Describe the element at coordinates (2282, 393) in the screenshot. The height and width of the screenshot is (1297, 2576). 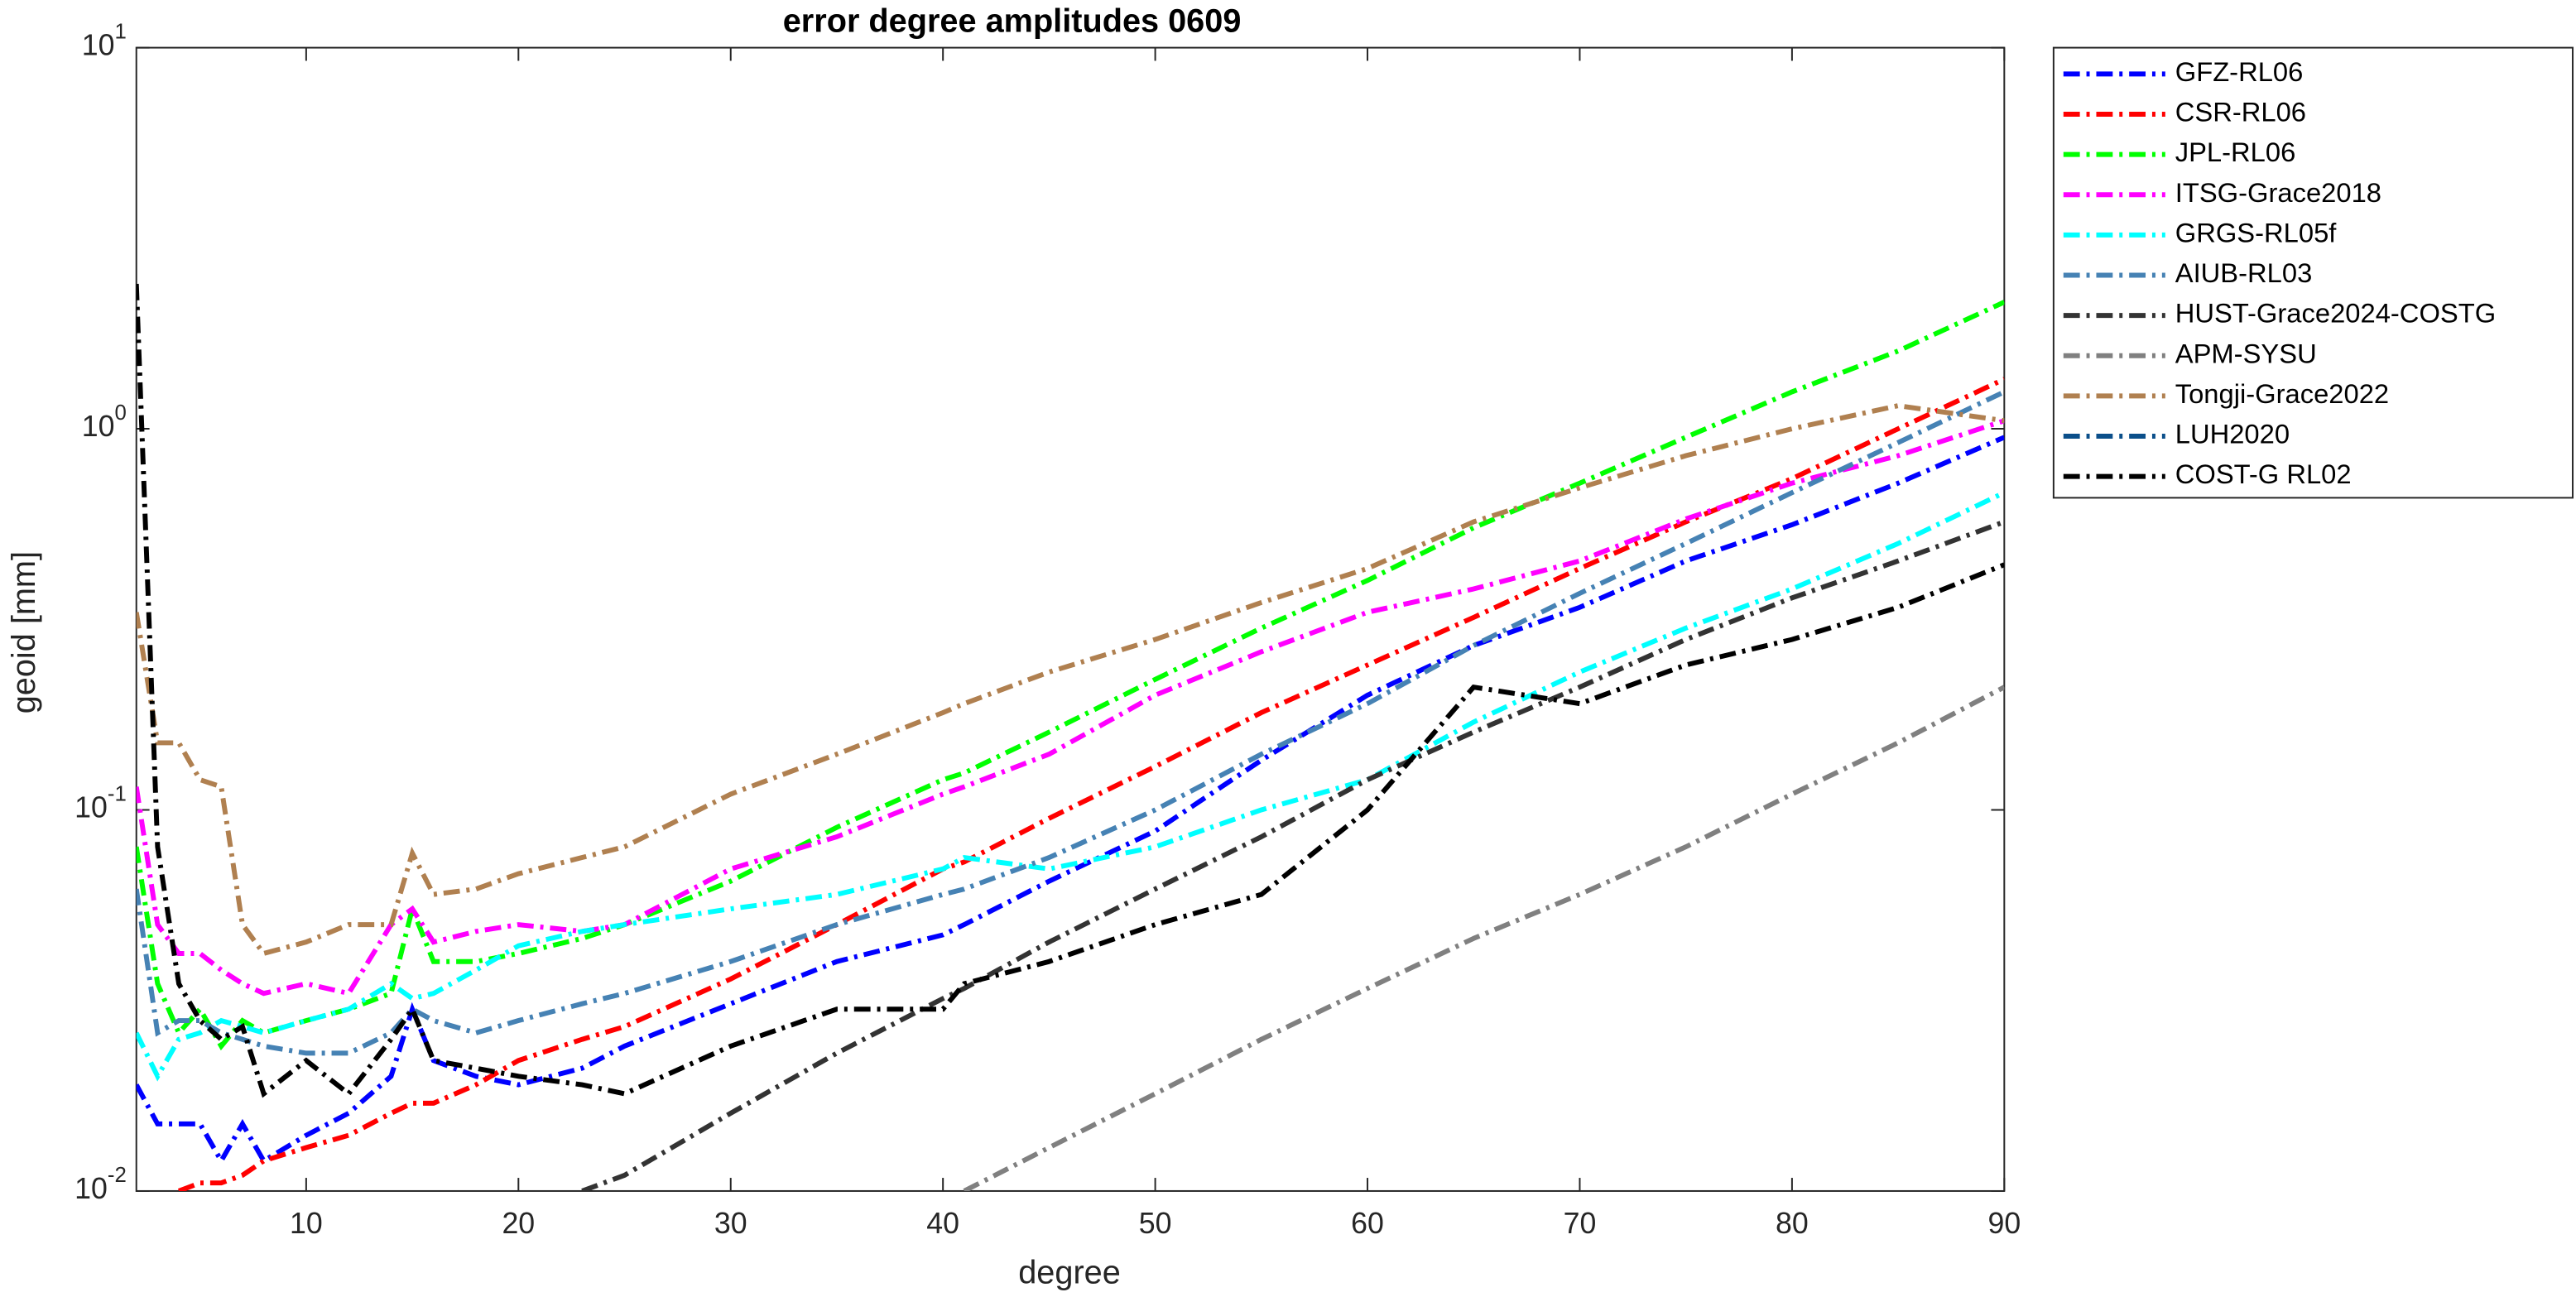
I see `legend-label: Tongji-Grace2022` at that location.